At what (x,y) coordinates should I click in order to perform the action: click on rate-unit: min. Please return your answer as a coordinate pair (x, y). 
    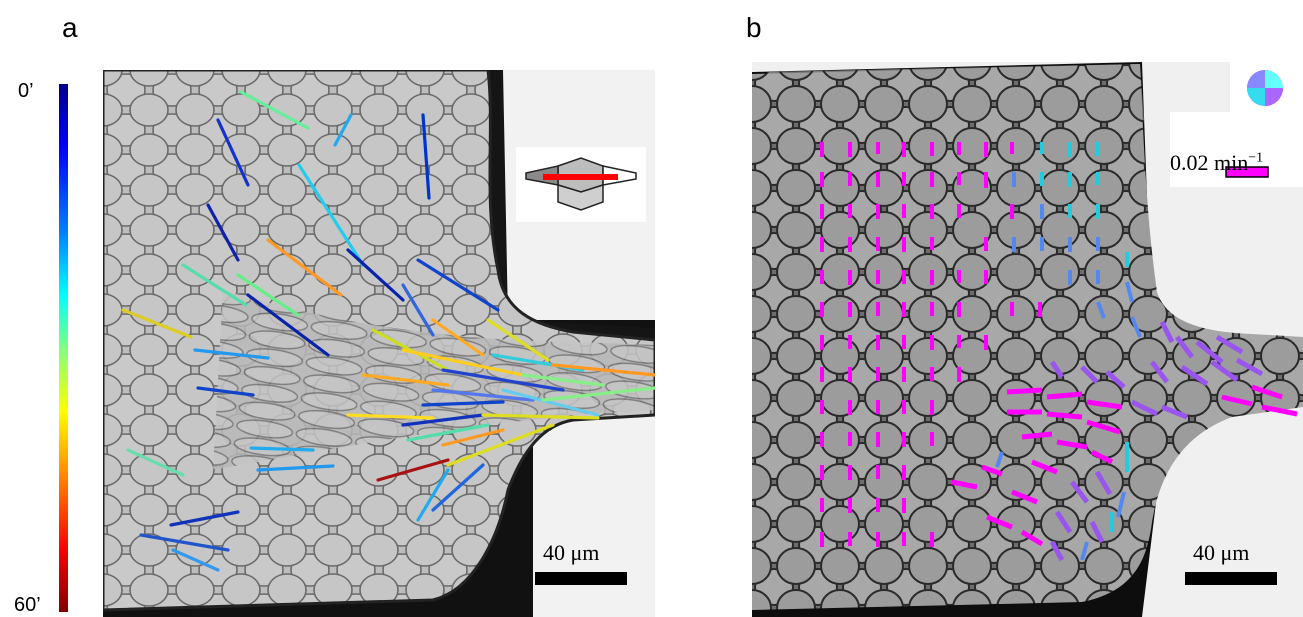
    Looking at the image, I should click on (1231, 162).